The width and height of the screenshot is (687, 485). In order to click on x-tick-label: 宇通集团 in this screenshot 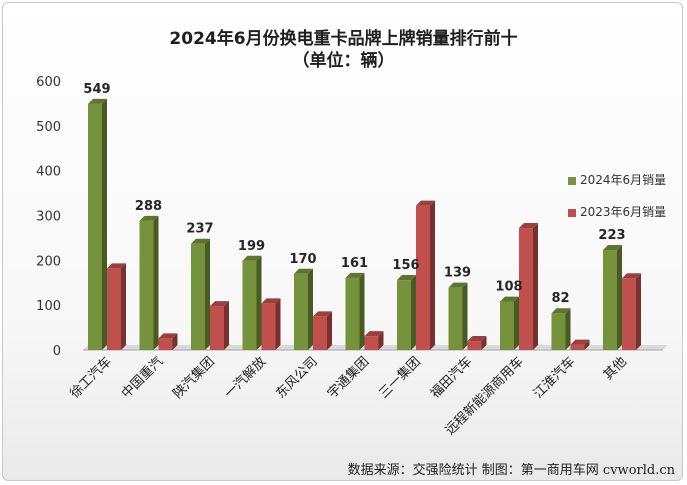, I will do `click(348, 378)`.